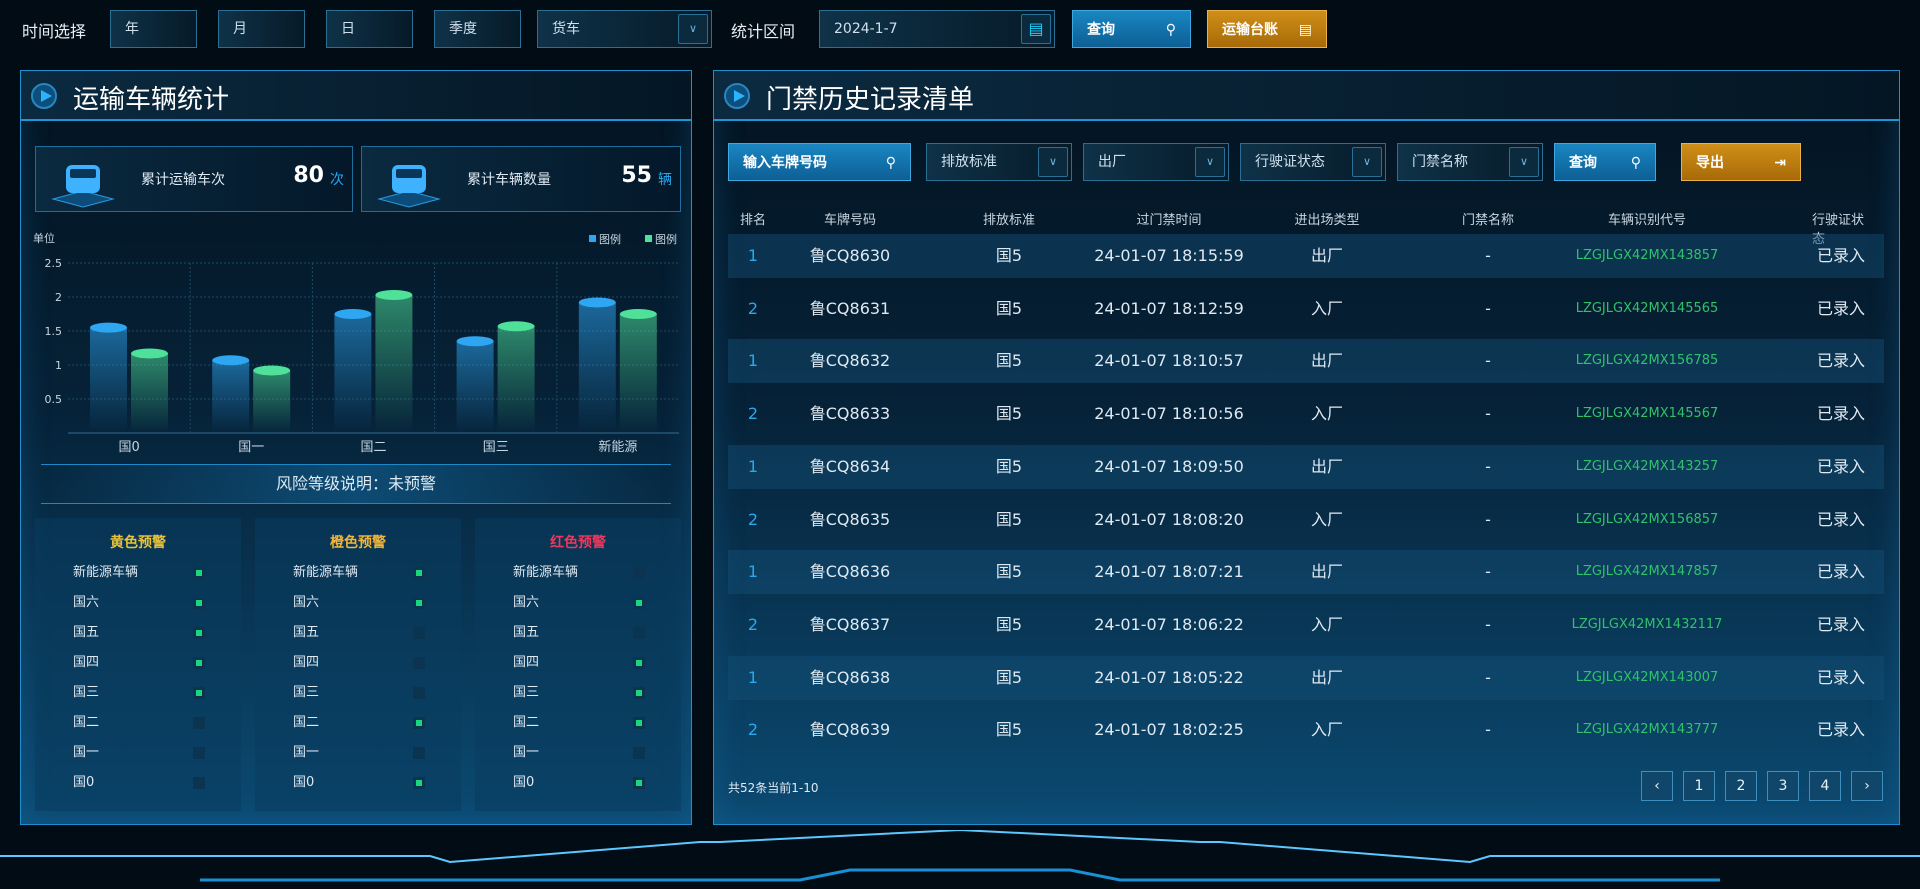 The width and height of the screenshot is (1920, 889). What do you see at coordinates (183, 180) in the screenshot?
I see `stat-label: 累计运输车次` at bounding box center [183, 180].